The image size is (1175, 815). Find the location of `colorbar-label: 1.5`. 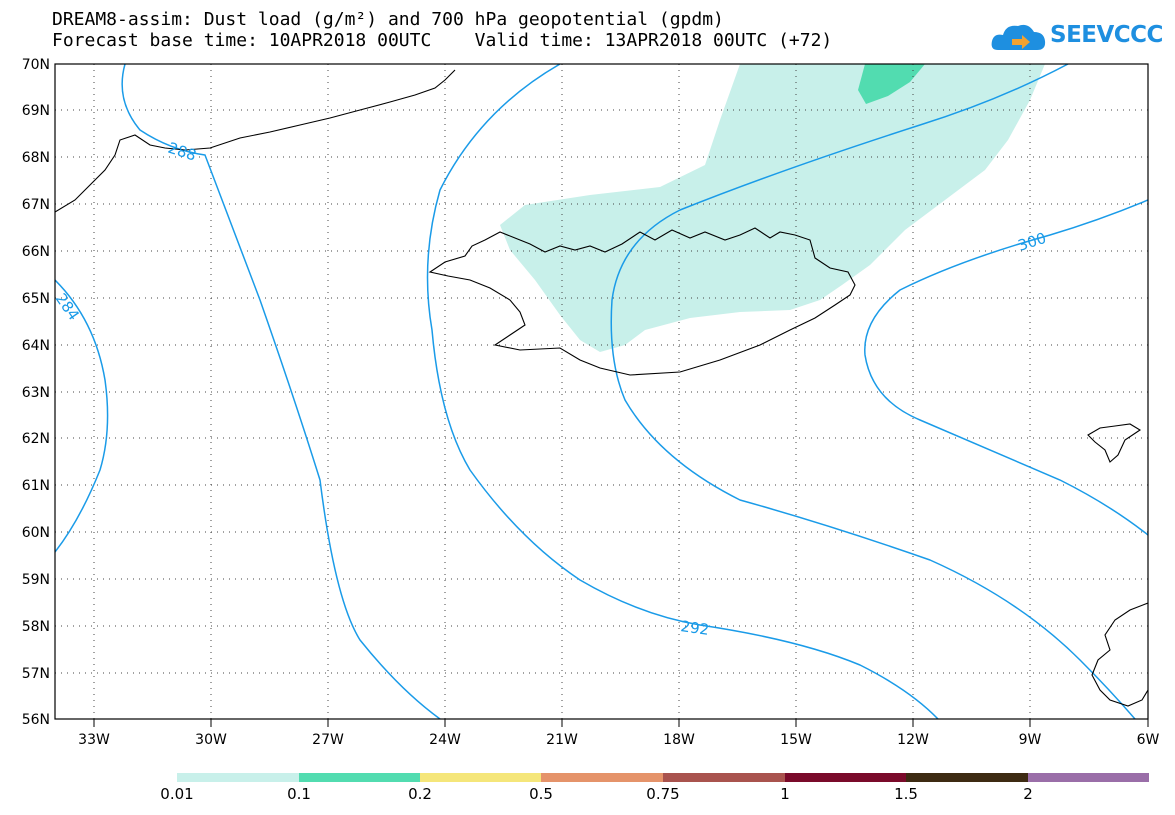

colorbar-label: 1.5 is located at coordinates (906, 794).